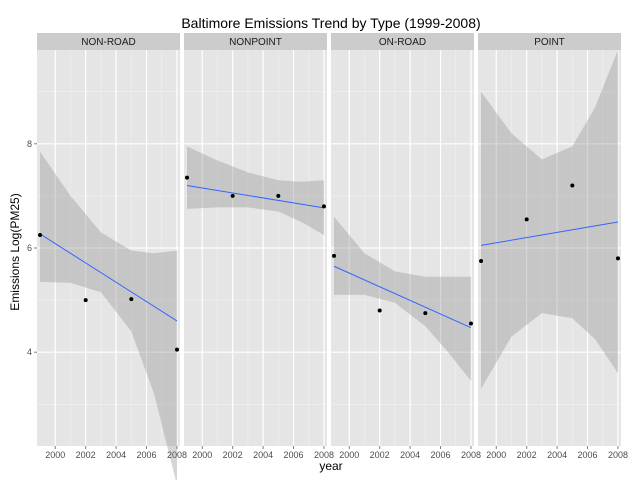 This screenshot has height=480, width=640. I want to click on facet-label-point: POINT, so click(549, 42).